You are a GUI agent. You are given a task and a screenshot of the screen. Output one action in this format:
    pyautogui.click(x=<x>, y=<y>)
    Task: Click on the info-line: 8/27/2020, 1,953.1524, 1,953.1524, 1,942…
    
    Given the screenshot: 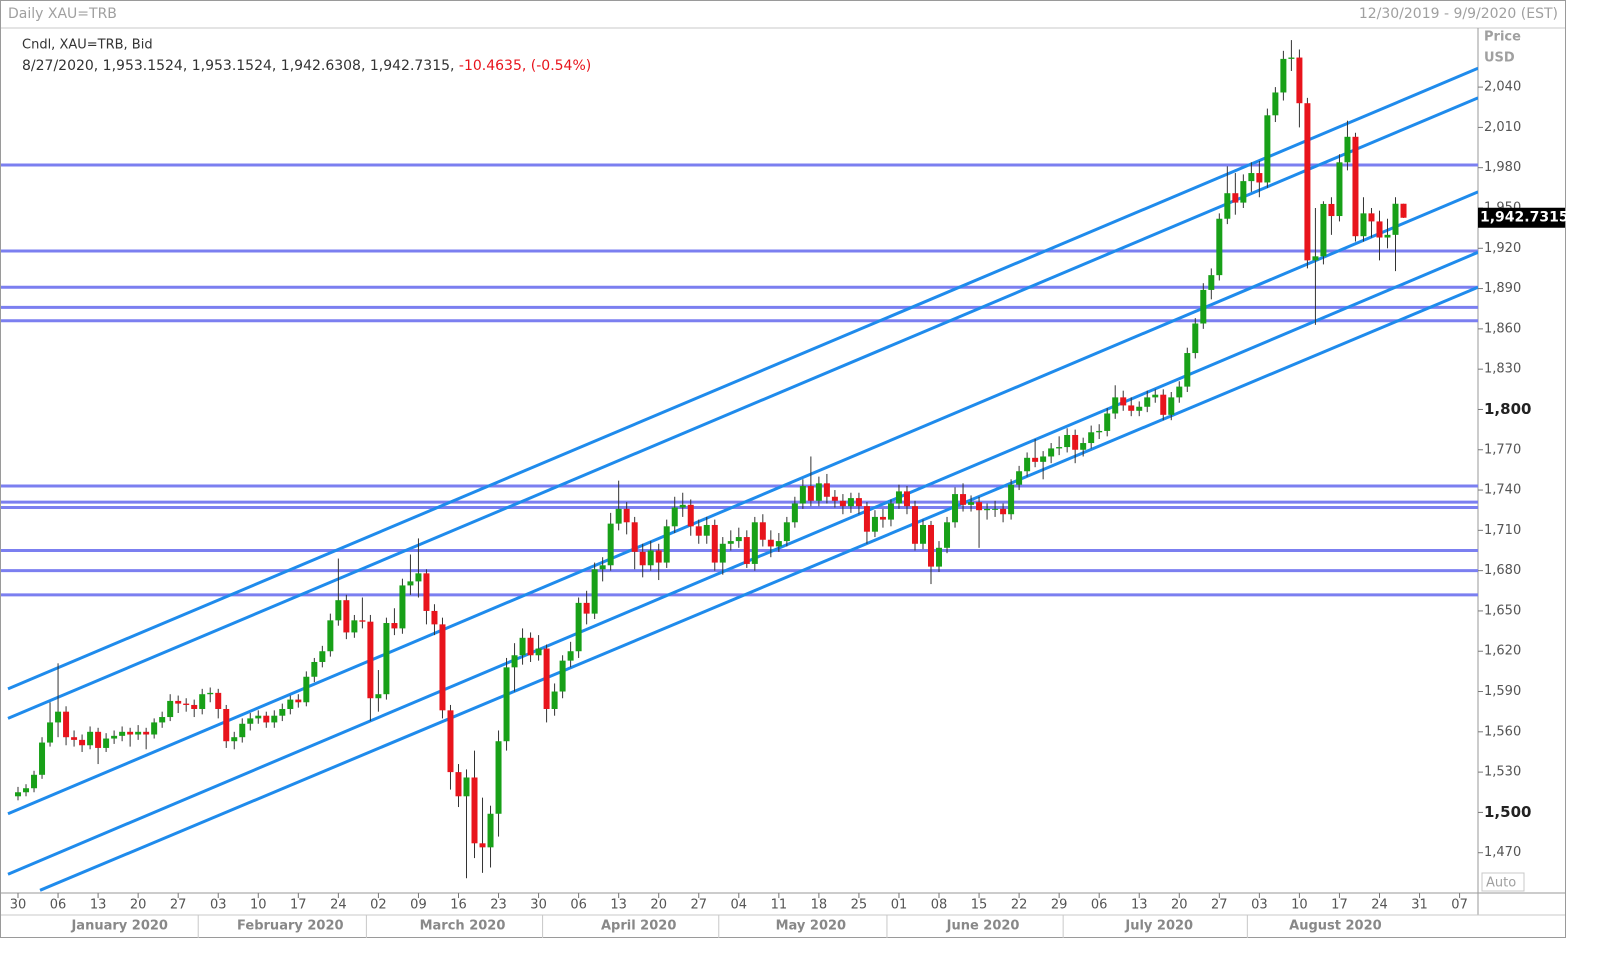 What is the action you would take?
    pyautogui.click(x=306, y=66)
    